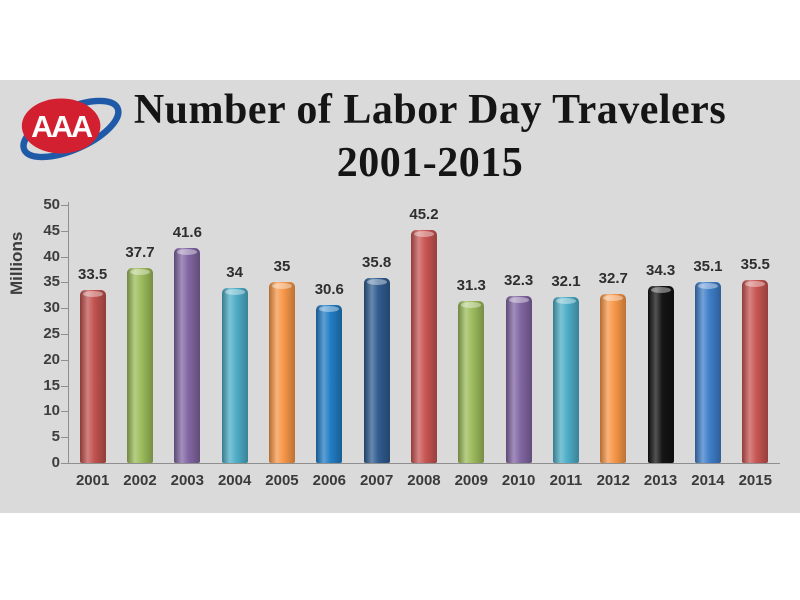 The width and height of the screenshot is (800, 600). What do you see at coordinates (376, 370) in the screenshot?
I see `bar-2007` at bounding box center [376, 370].